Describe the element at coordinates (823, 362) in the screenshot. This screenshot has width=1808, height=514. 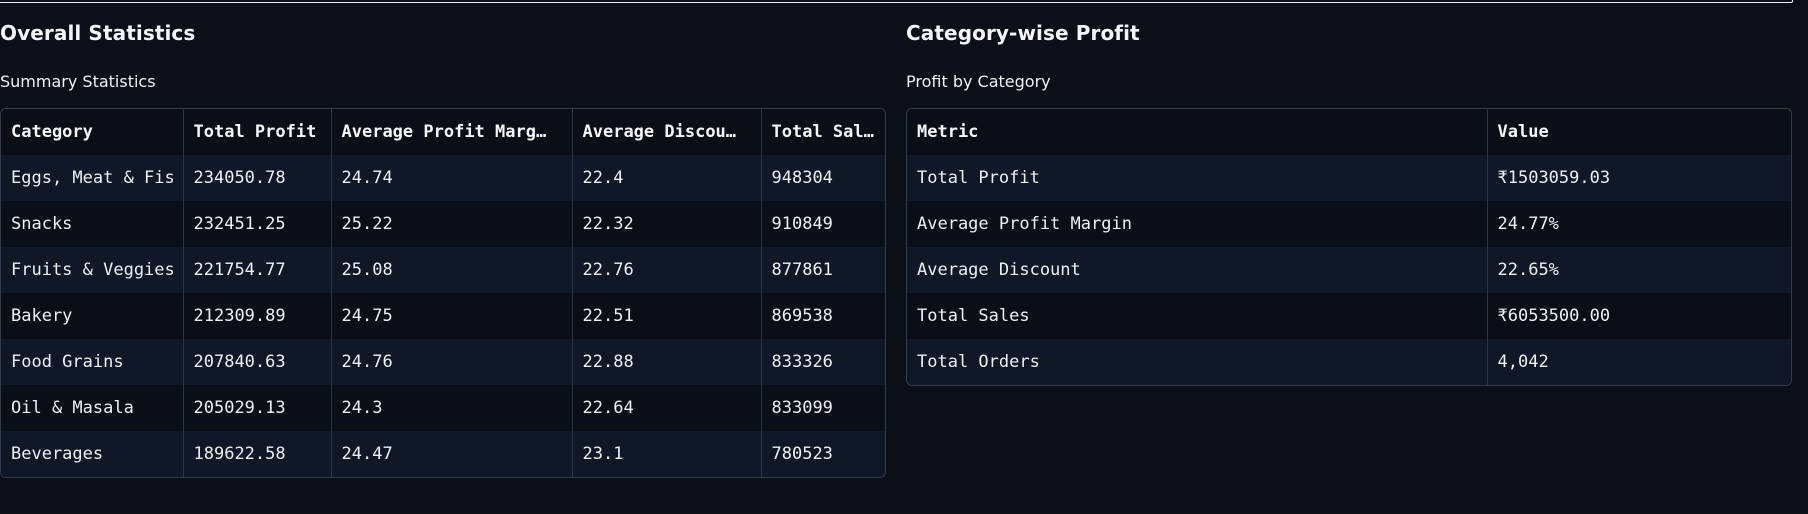
I see `total-sales-cell: 833326` at that location.